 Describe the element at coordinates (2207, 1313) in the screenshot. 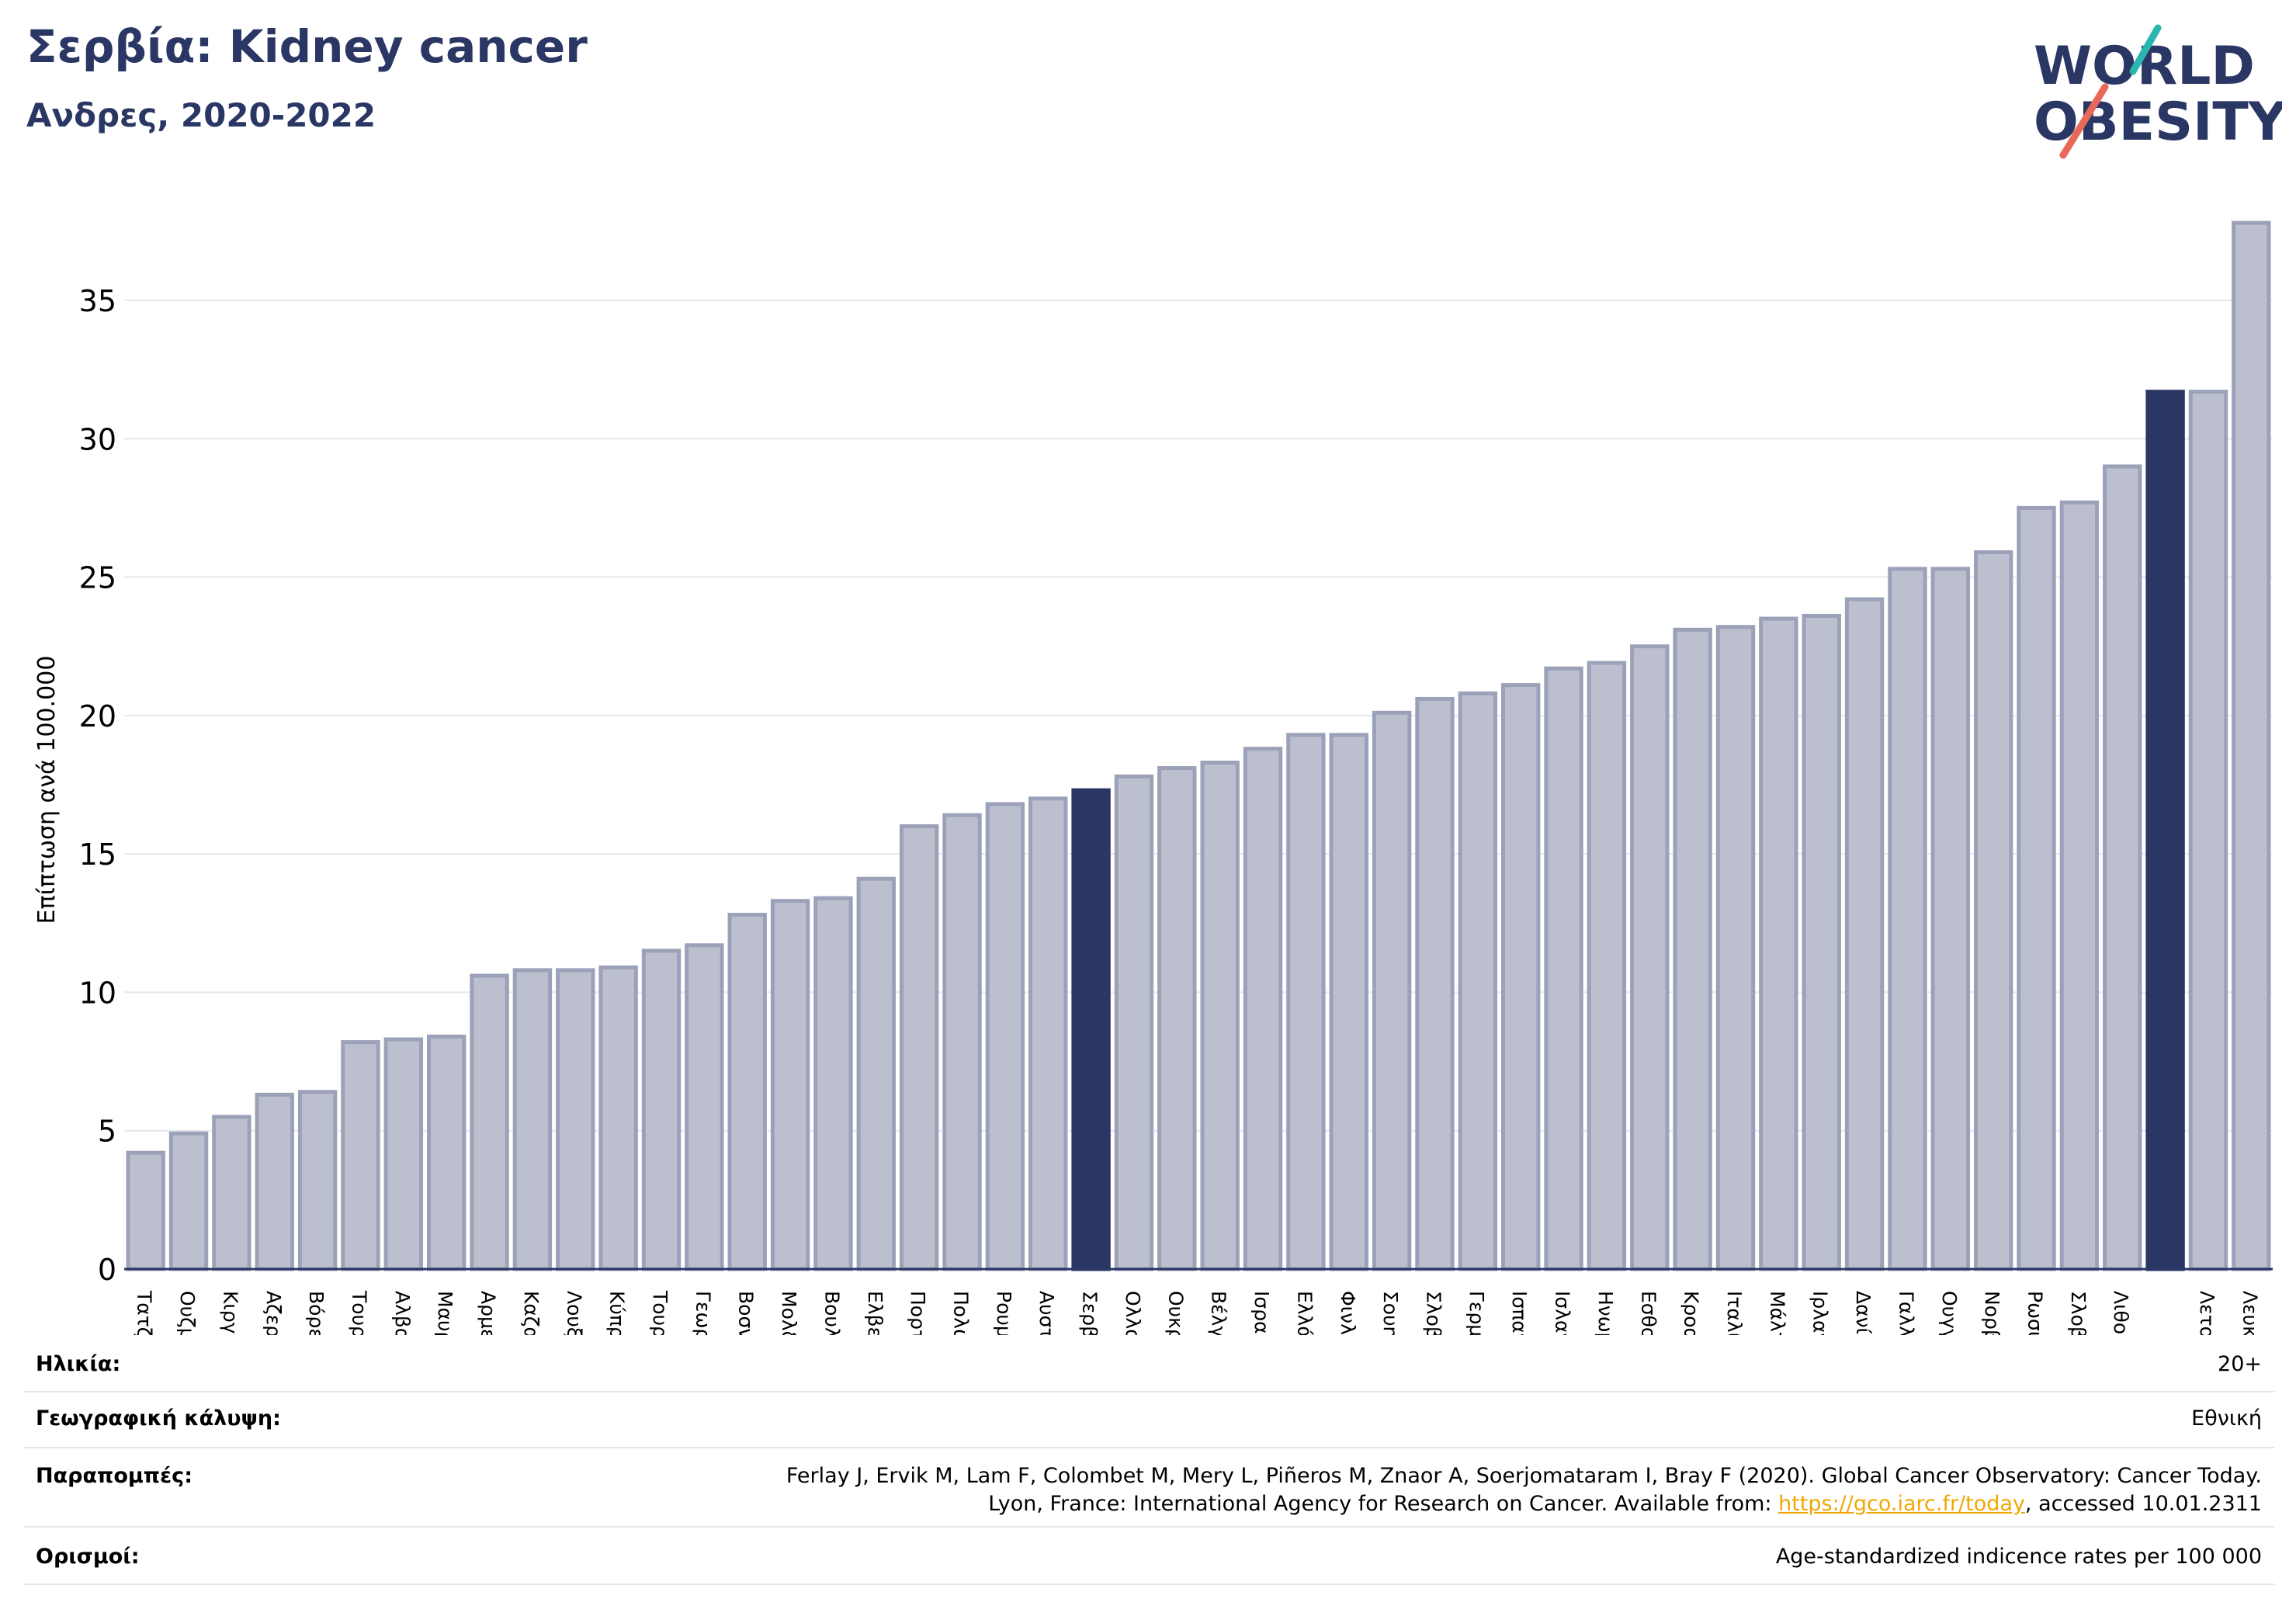

I see `x-tick-label: Λετονία` at that location.